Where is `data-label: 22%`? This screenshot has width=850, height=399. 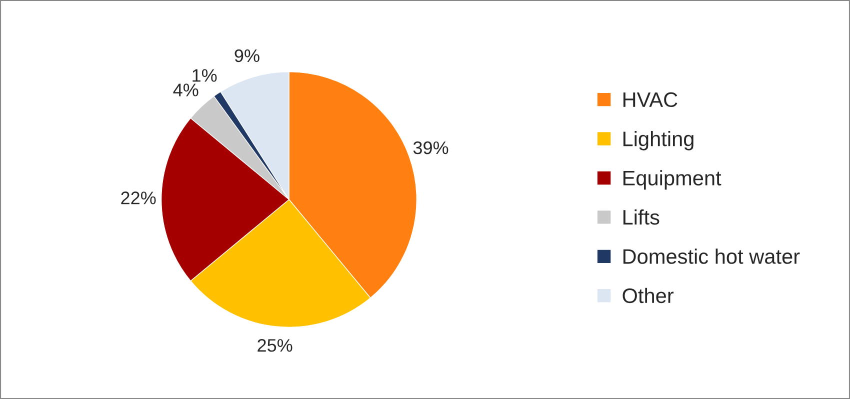
data-label: 22% is located at coordinates (138, 198).